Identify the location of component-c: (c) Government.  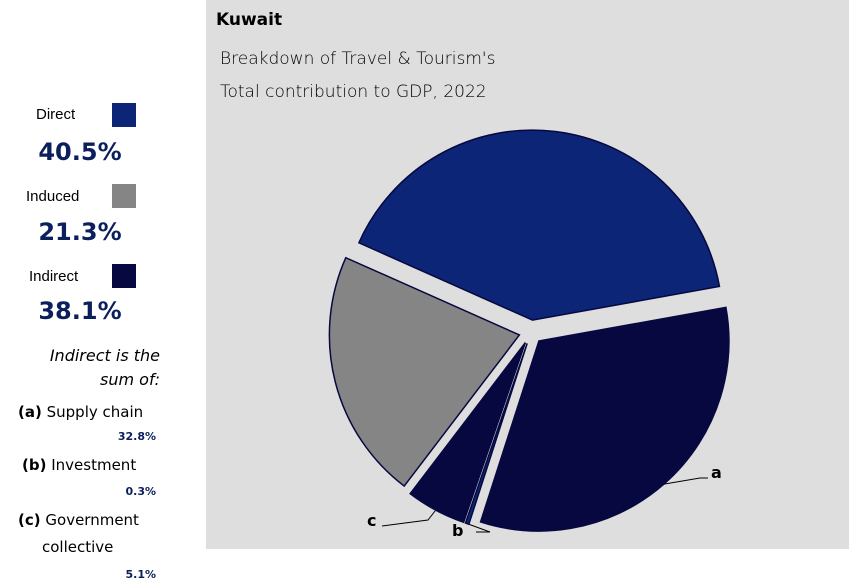
(78, 520).